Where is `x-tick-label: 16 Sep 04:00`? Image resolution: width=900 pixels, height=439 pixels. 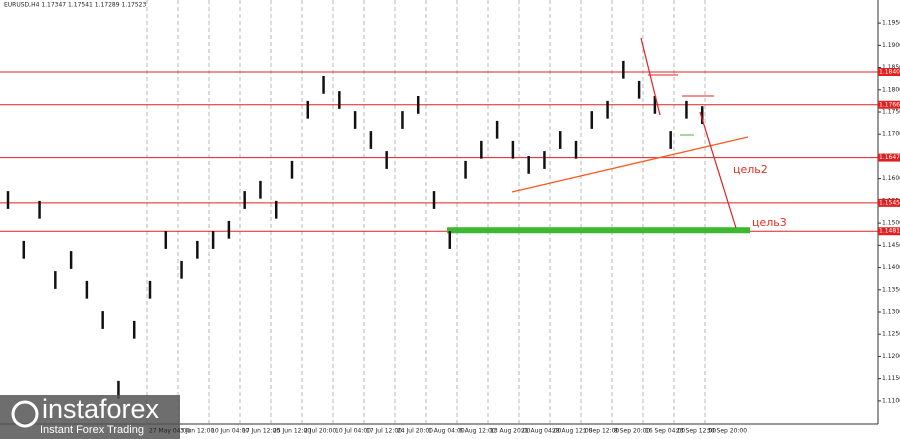
x-tick-label: 16 Sep 04:00 is located at coordinates (665, 431).